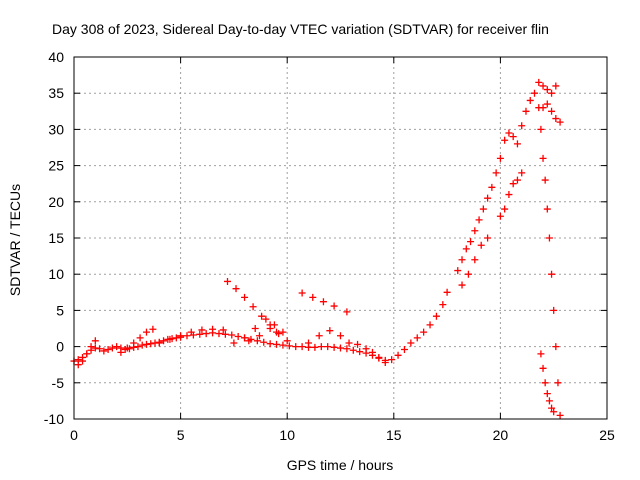 This screenshot has width=640, height=480. Describe the element at coordinates (56, 166) in the screenshot. I see `y-tick-label: 25` at that location.